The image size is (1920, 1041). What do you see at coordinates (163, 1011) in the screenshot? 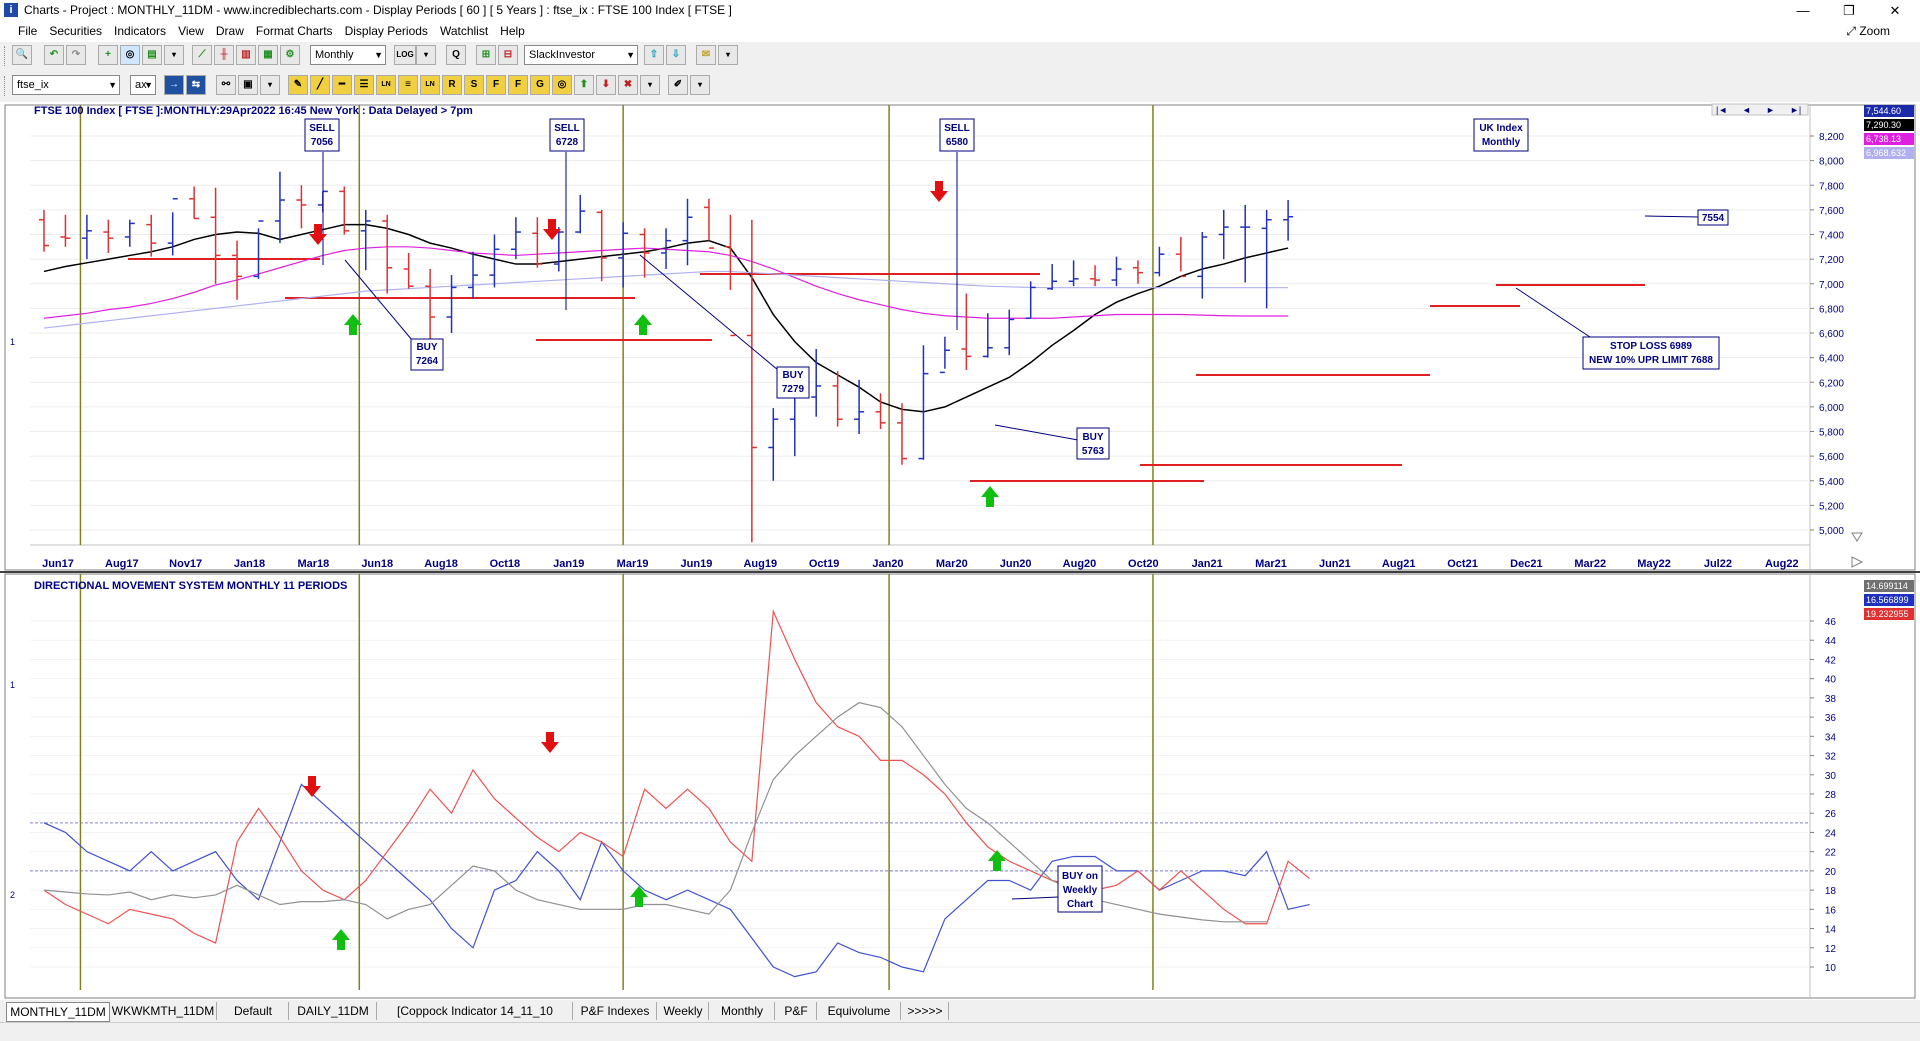
I see `tab-wkwkmth-11dm: WKWKMTH_11DM` at bounding box center [163, 1011].